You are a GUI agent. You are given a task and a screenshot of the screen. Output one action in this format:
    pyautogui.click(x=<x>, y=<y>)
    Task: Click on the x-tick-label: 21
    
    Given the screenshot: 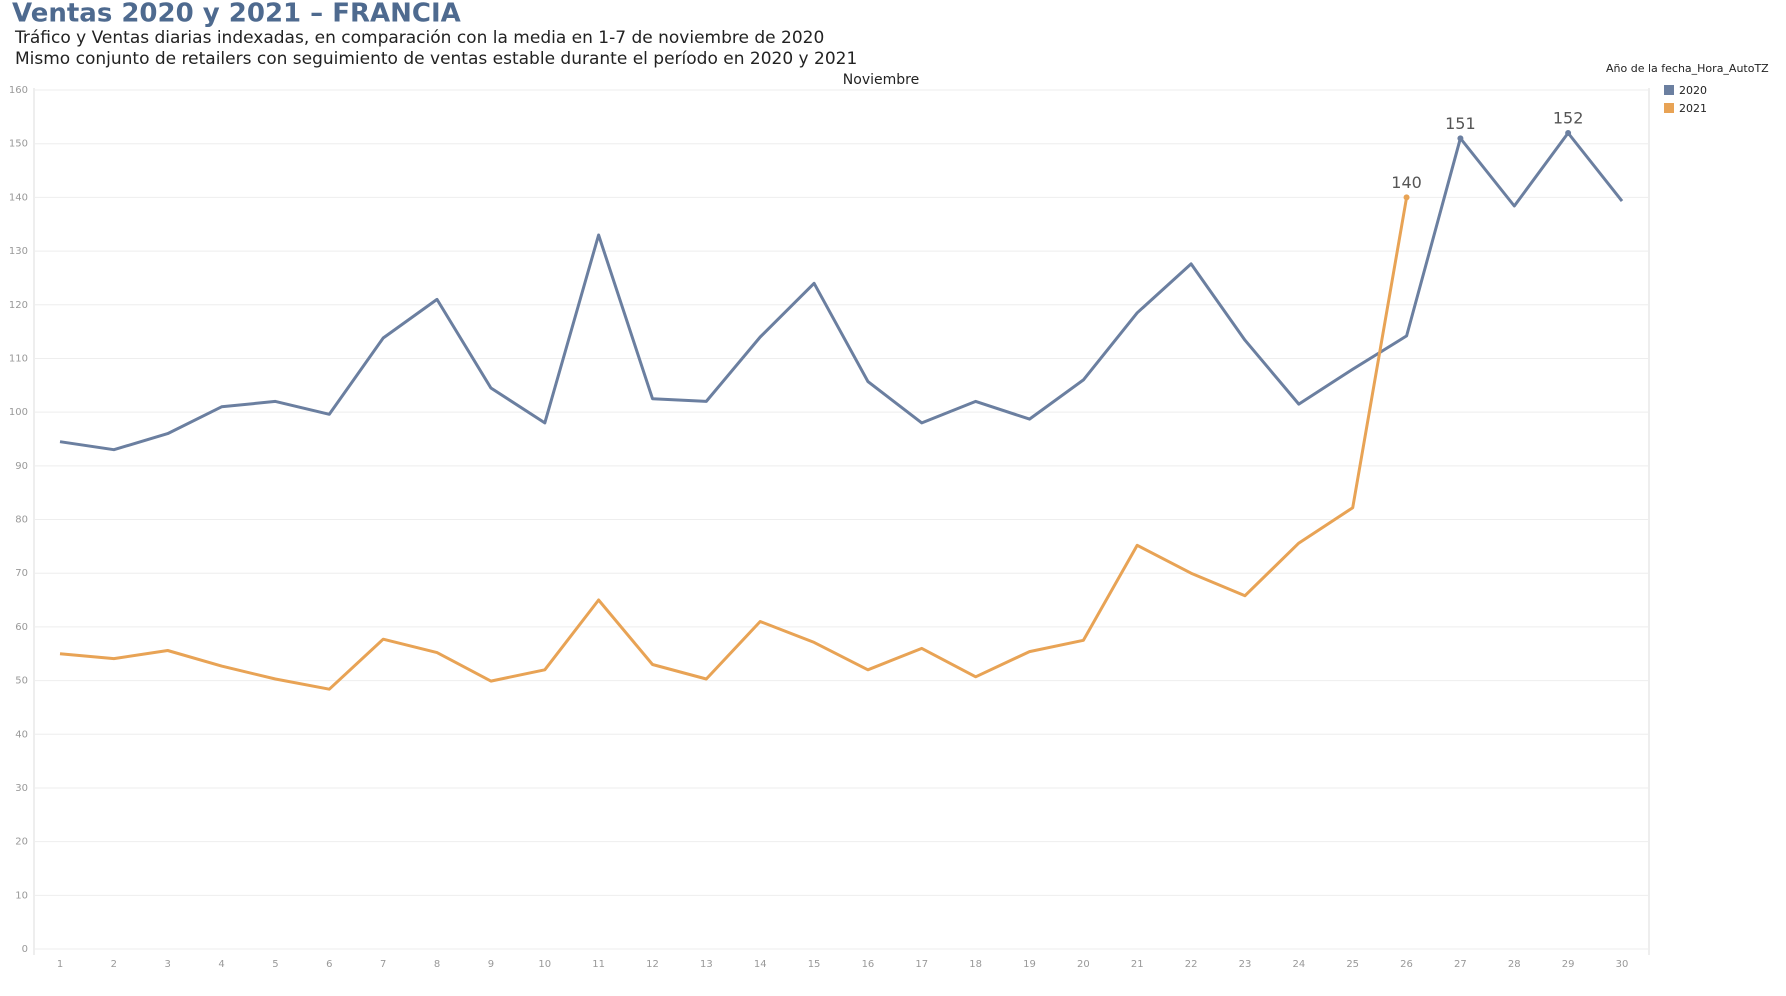 What is the action you would take?
    pyautogui.click(x=1137, y=964)
    